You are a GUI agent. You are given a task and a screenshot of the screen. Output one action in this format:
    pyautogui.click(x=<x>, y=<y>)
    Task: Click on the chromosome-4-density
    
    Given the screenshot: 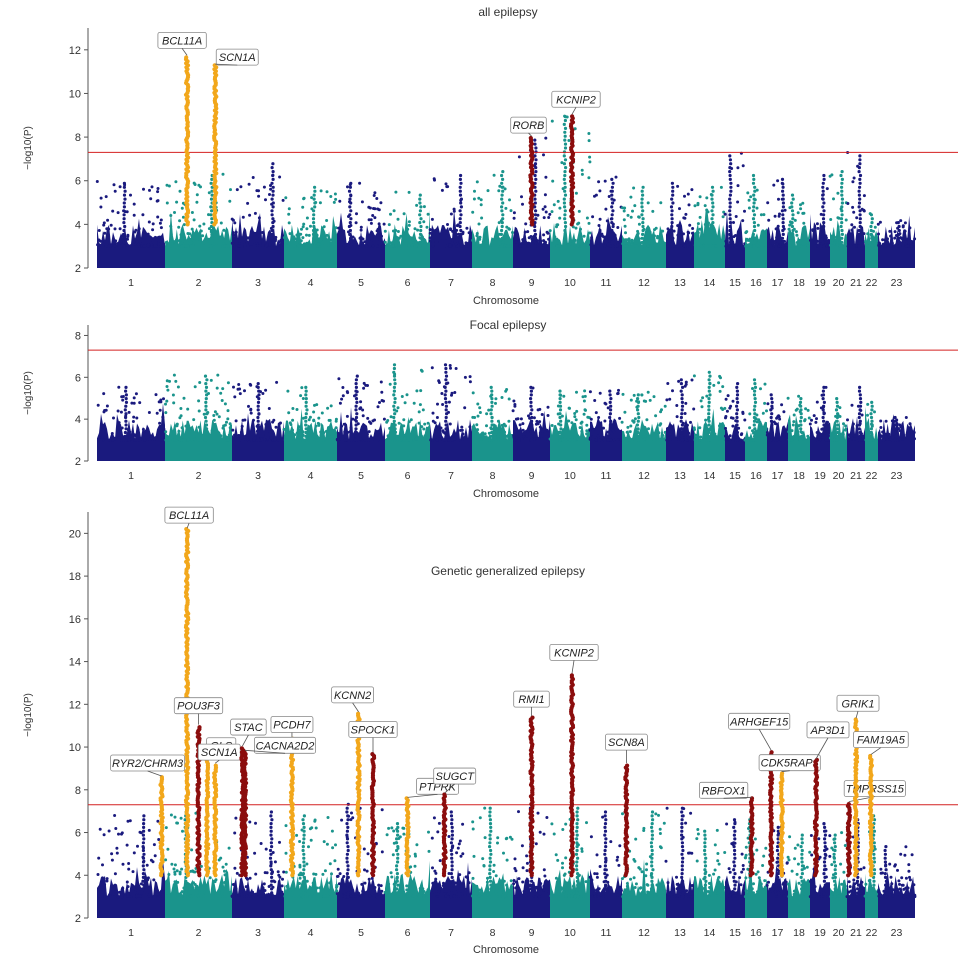 What is the action you would take?
    pyautogui.click(x=310, y=242)
    